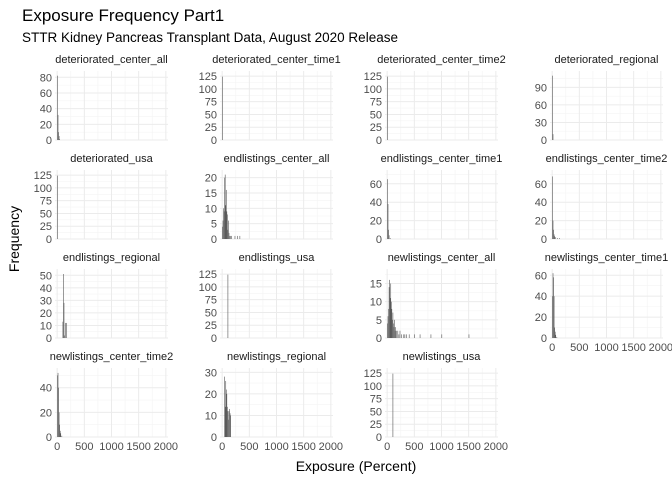 This screenshot has width=672, height=480. What do you see at coordinates (214, 225) in the screenshot?
I see `y-tick-label: 5` at bounding box center [214, 225].